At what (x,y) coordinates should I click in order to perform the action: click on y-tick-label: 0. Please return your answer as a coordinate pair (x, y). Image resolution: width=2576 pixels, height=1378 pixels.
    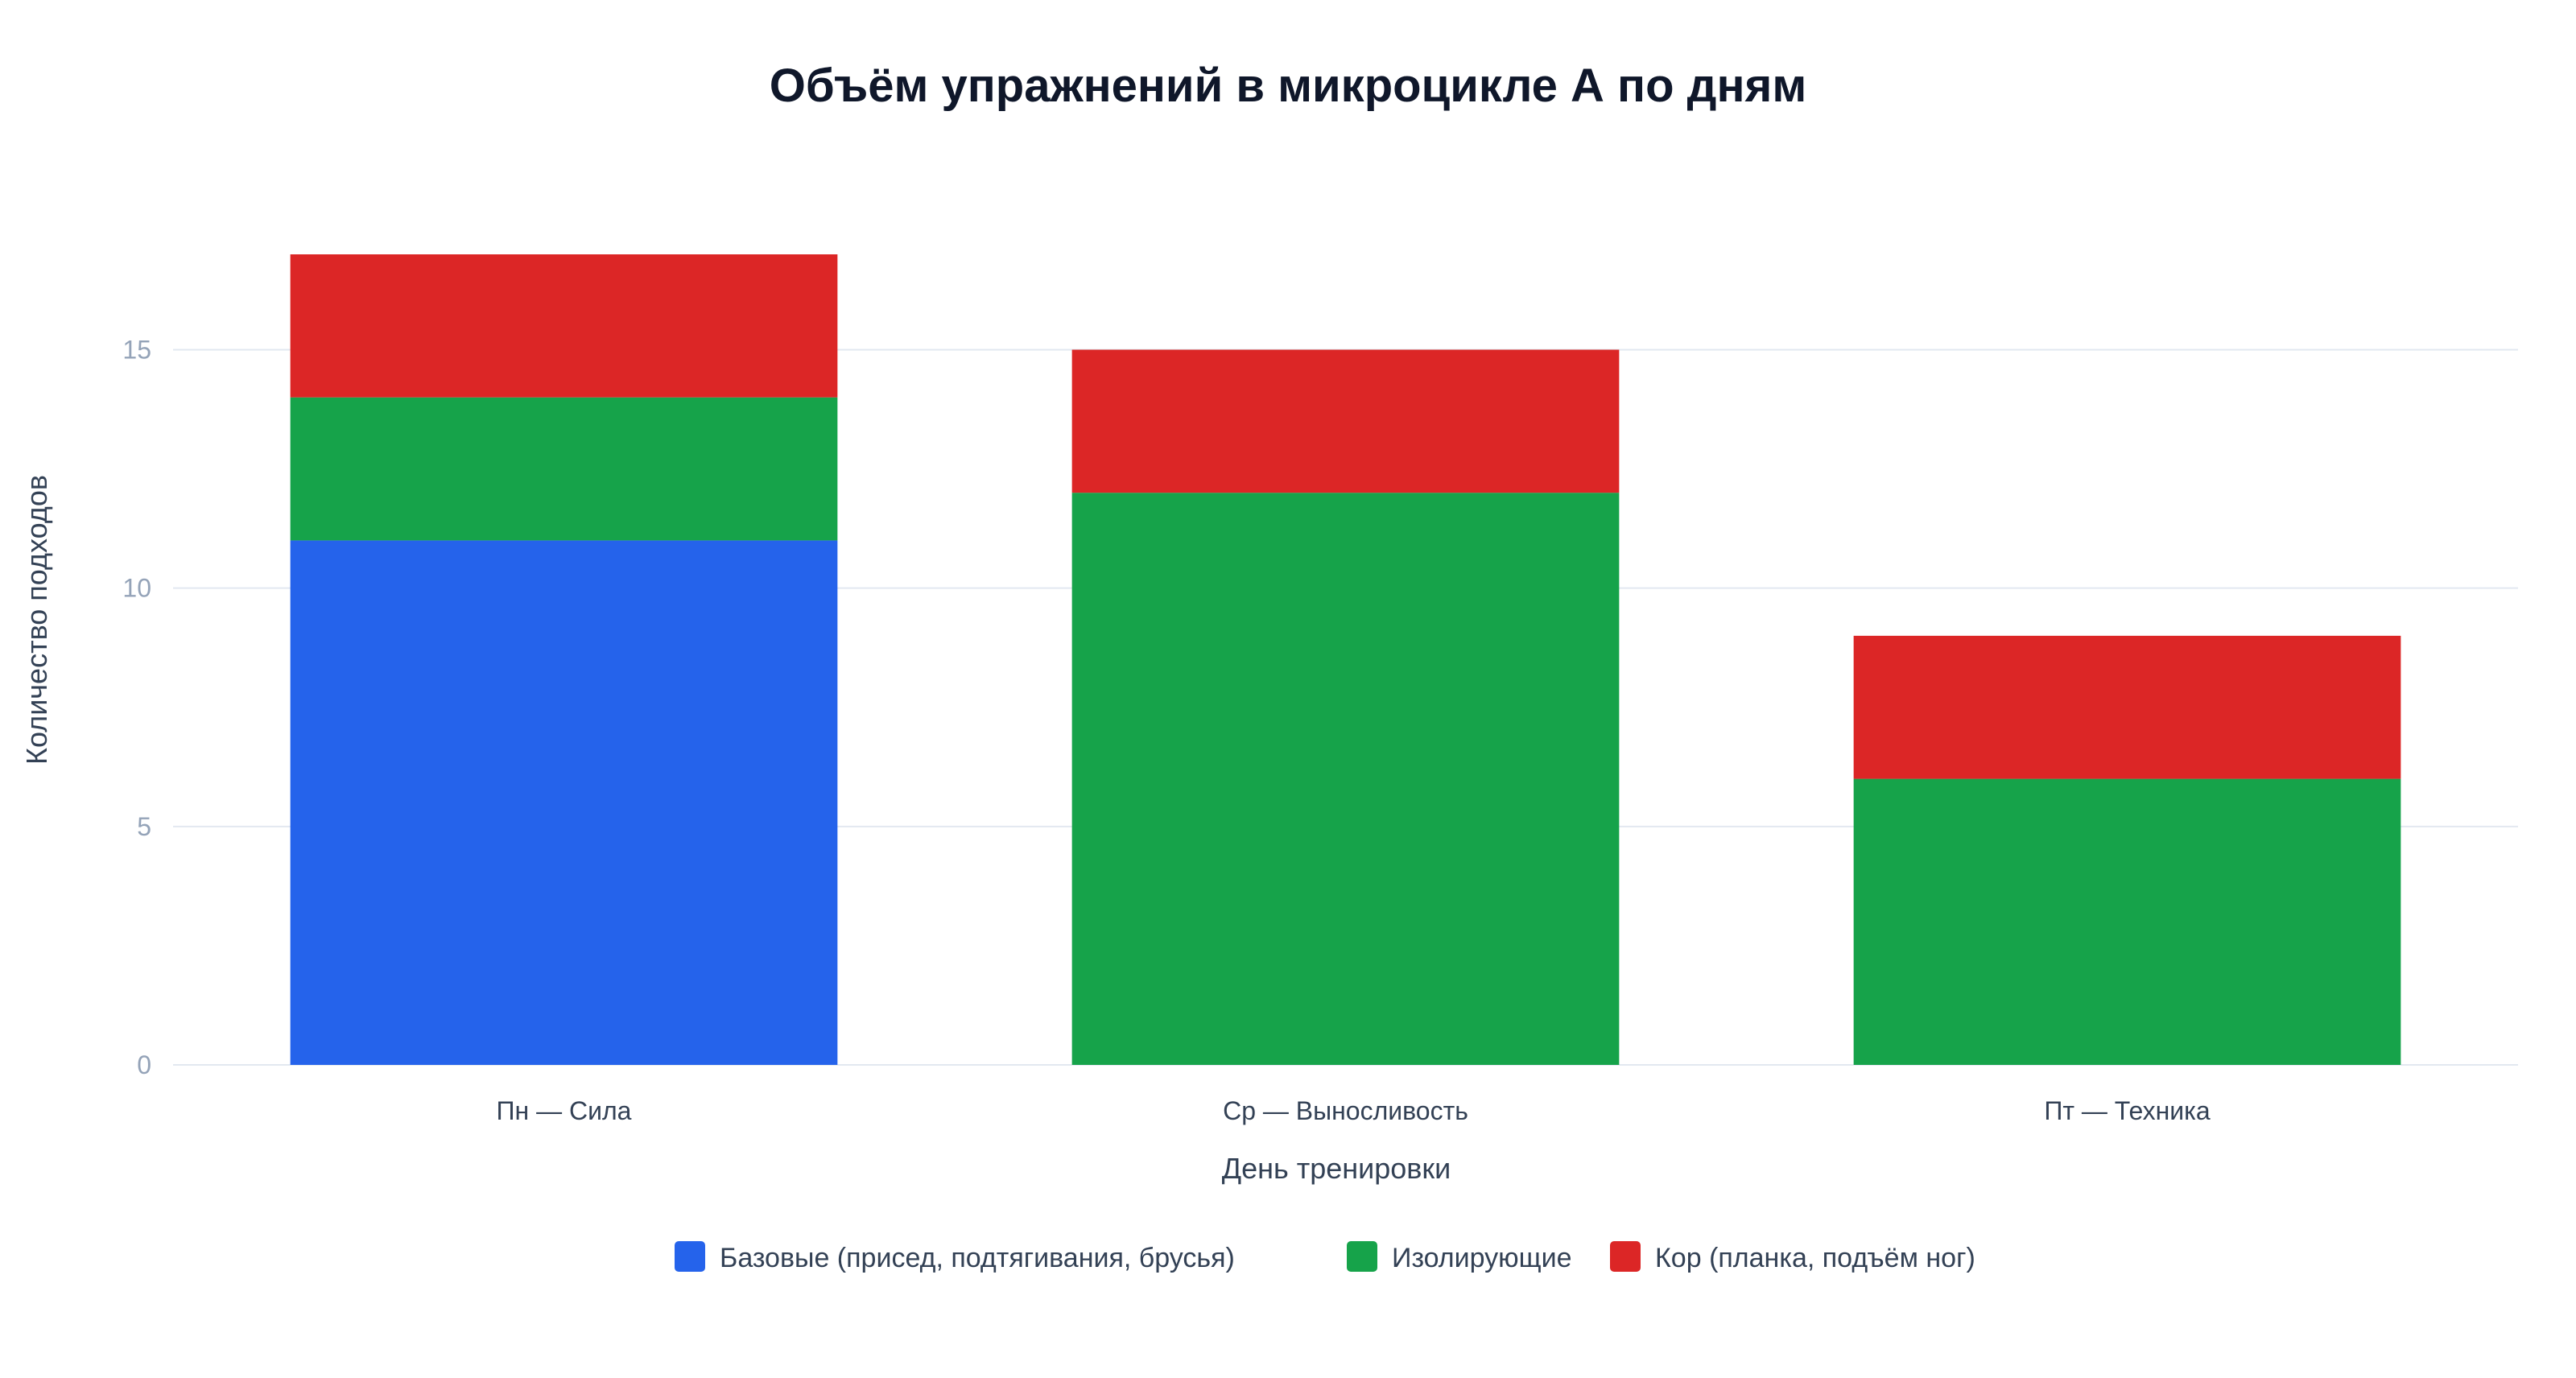
    Looking at the image, I should click on (144, 1064).